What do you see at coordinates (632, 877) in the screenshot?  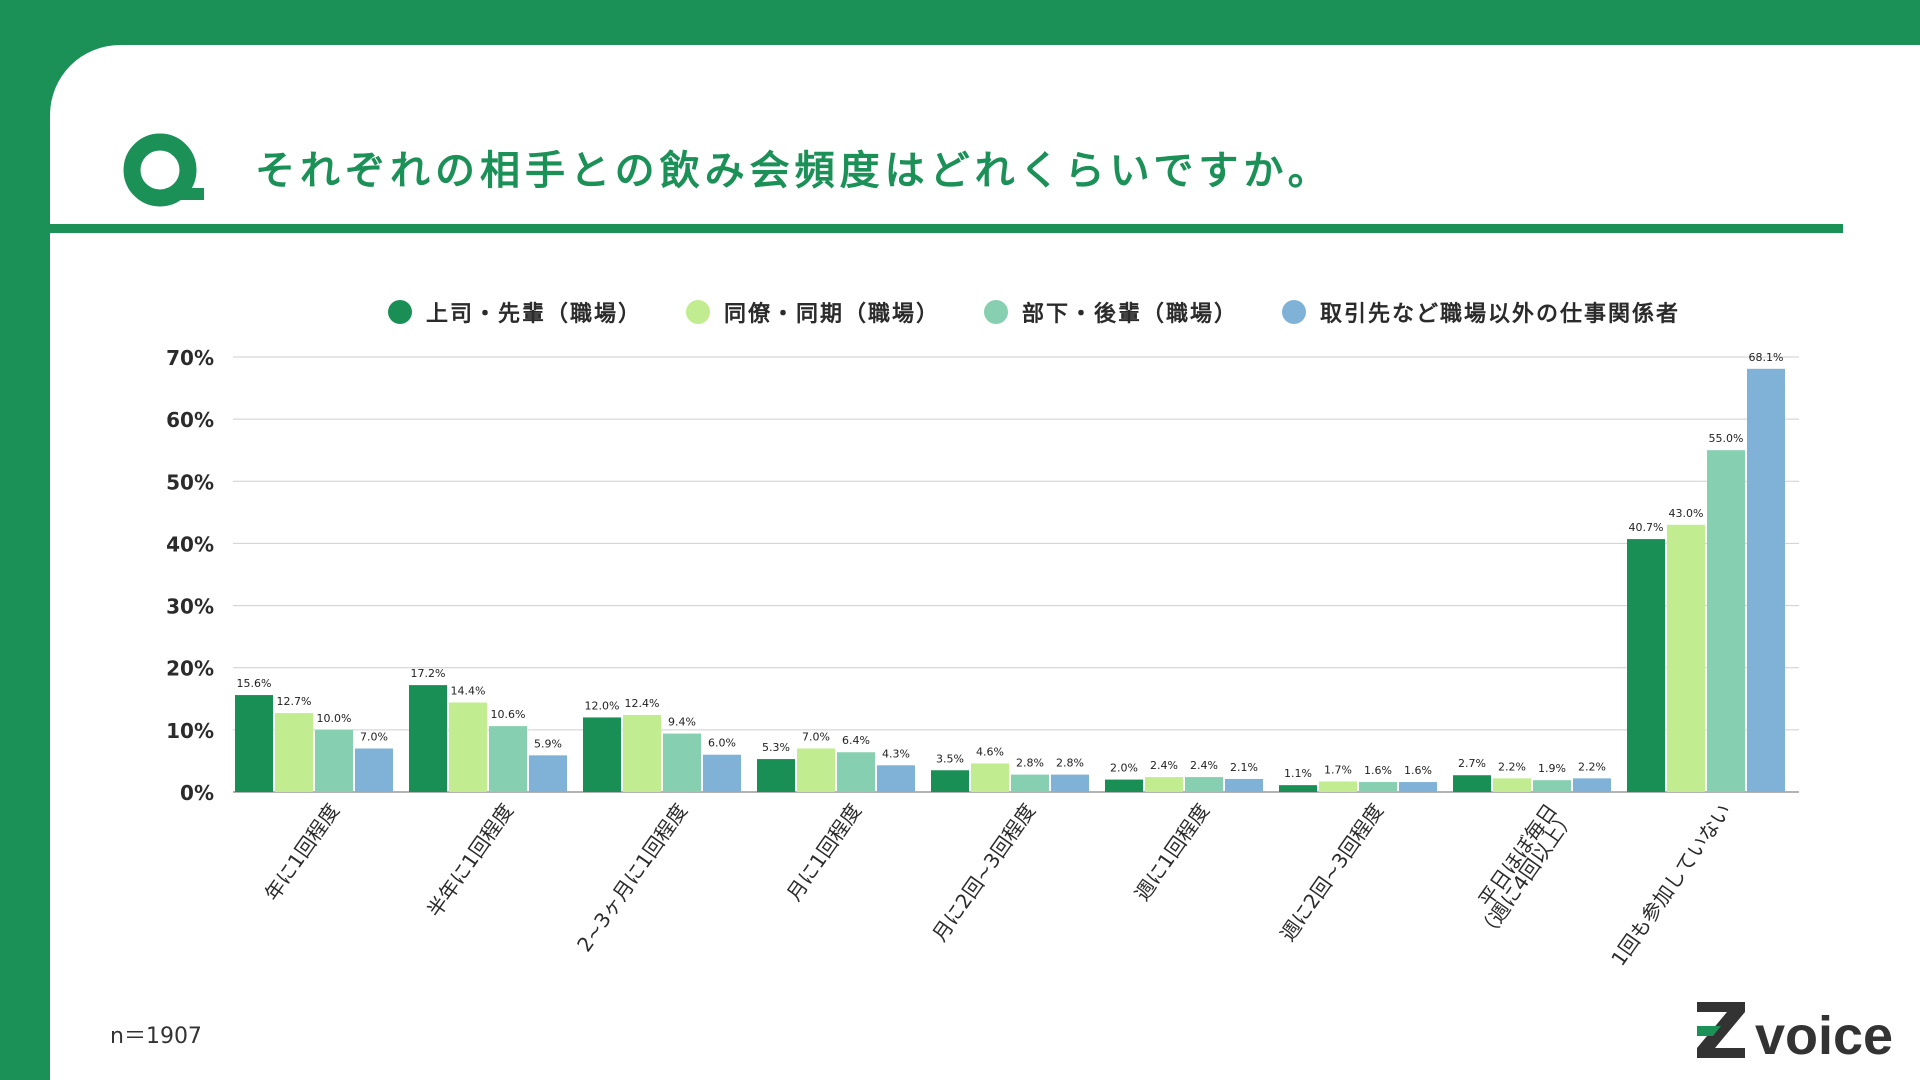 I see `x-tick-label: 2~3ヶ月に1回程度` at bounding box center [632, 877].